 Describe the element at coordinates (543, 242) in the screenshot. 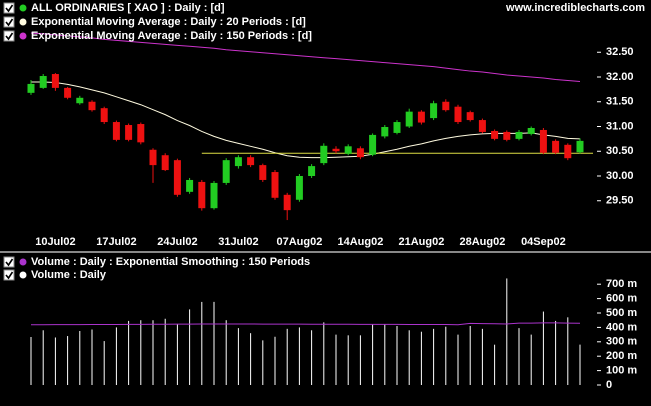

I see `x-tick-label: 04Sep02` at that location.